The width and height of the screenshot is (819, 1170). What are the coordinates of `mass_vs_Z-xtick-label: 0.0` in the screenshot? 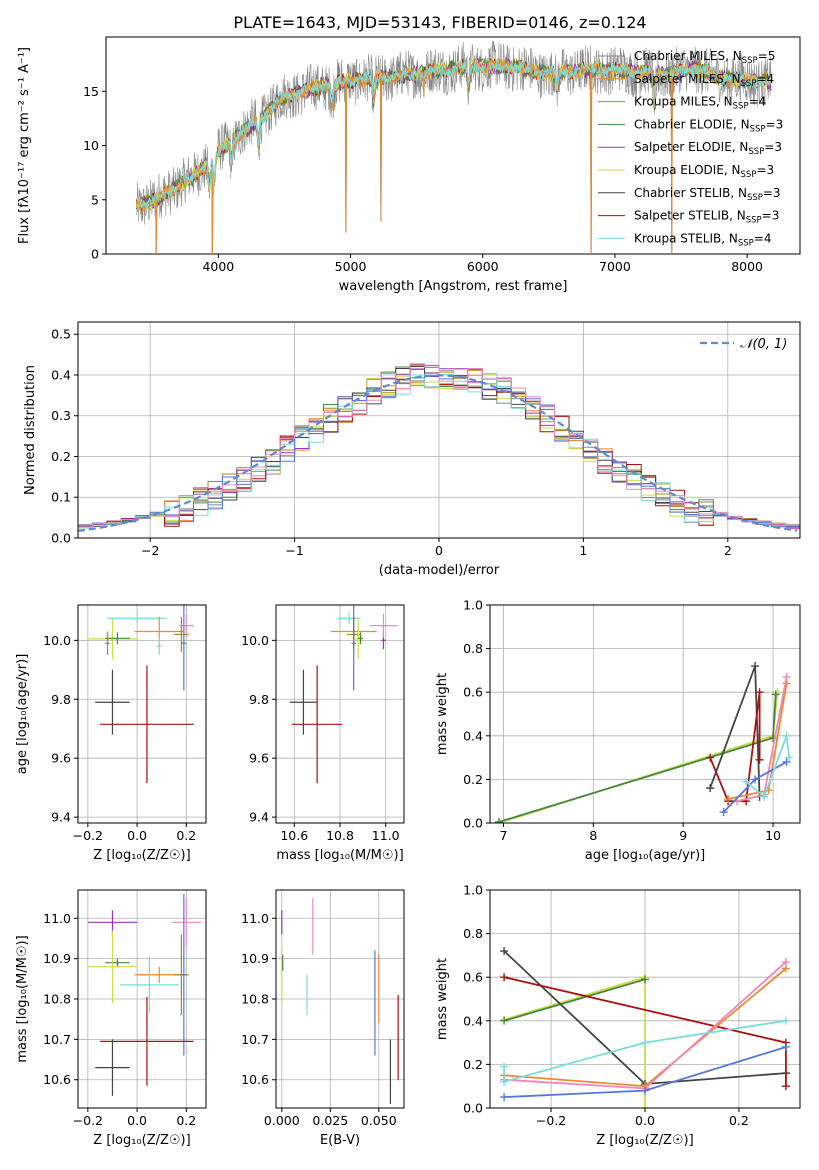 It's located at (137, 1120).